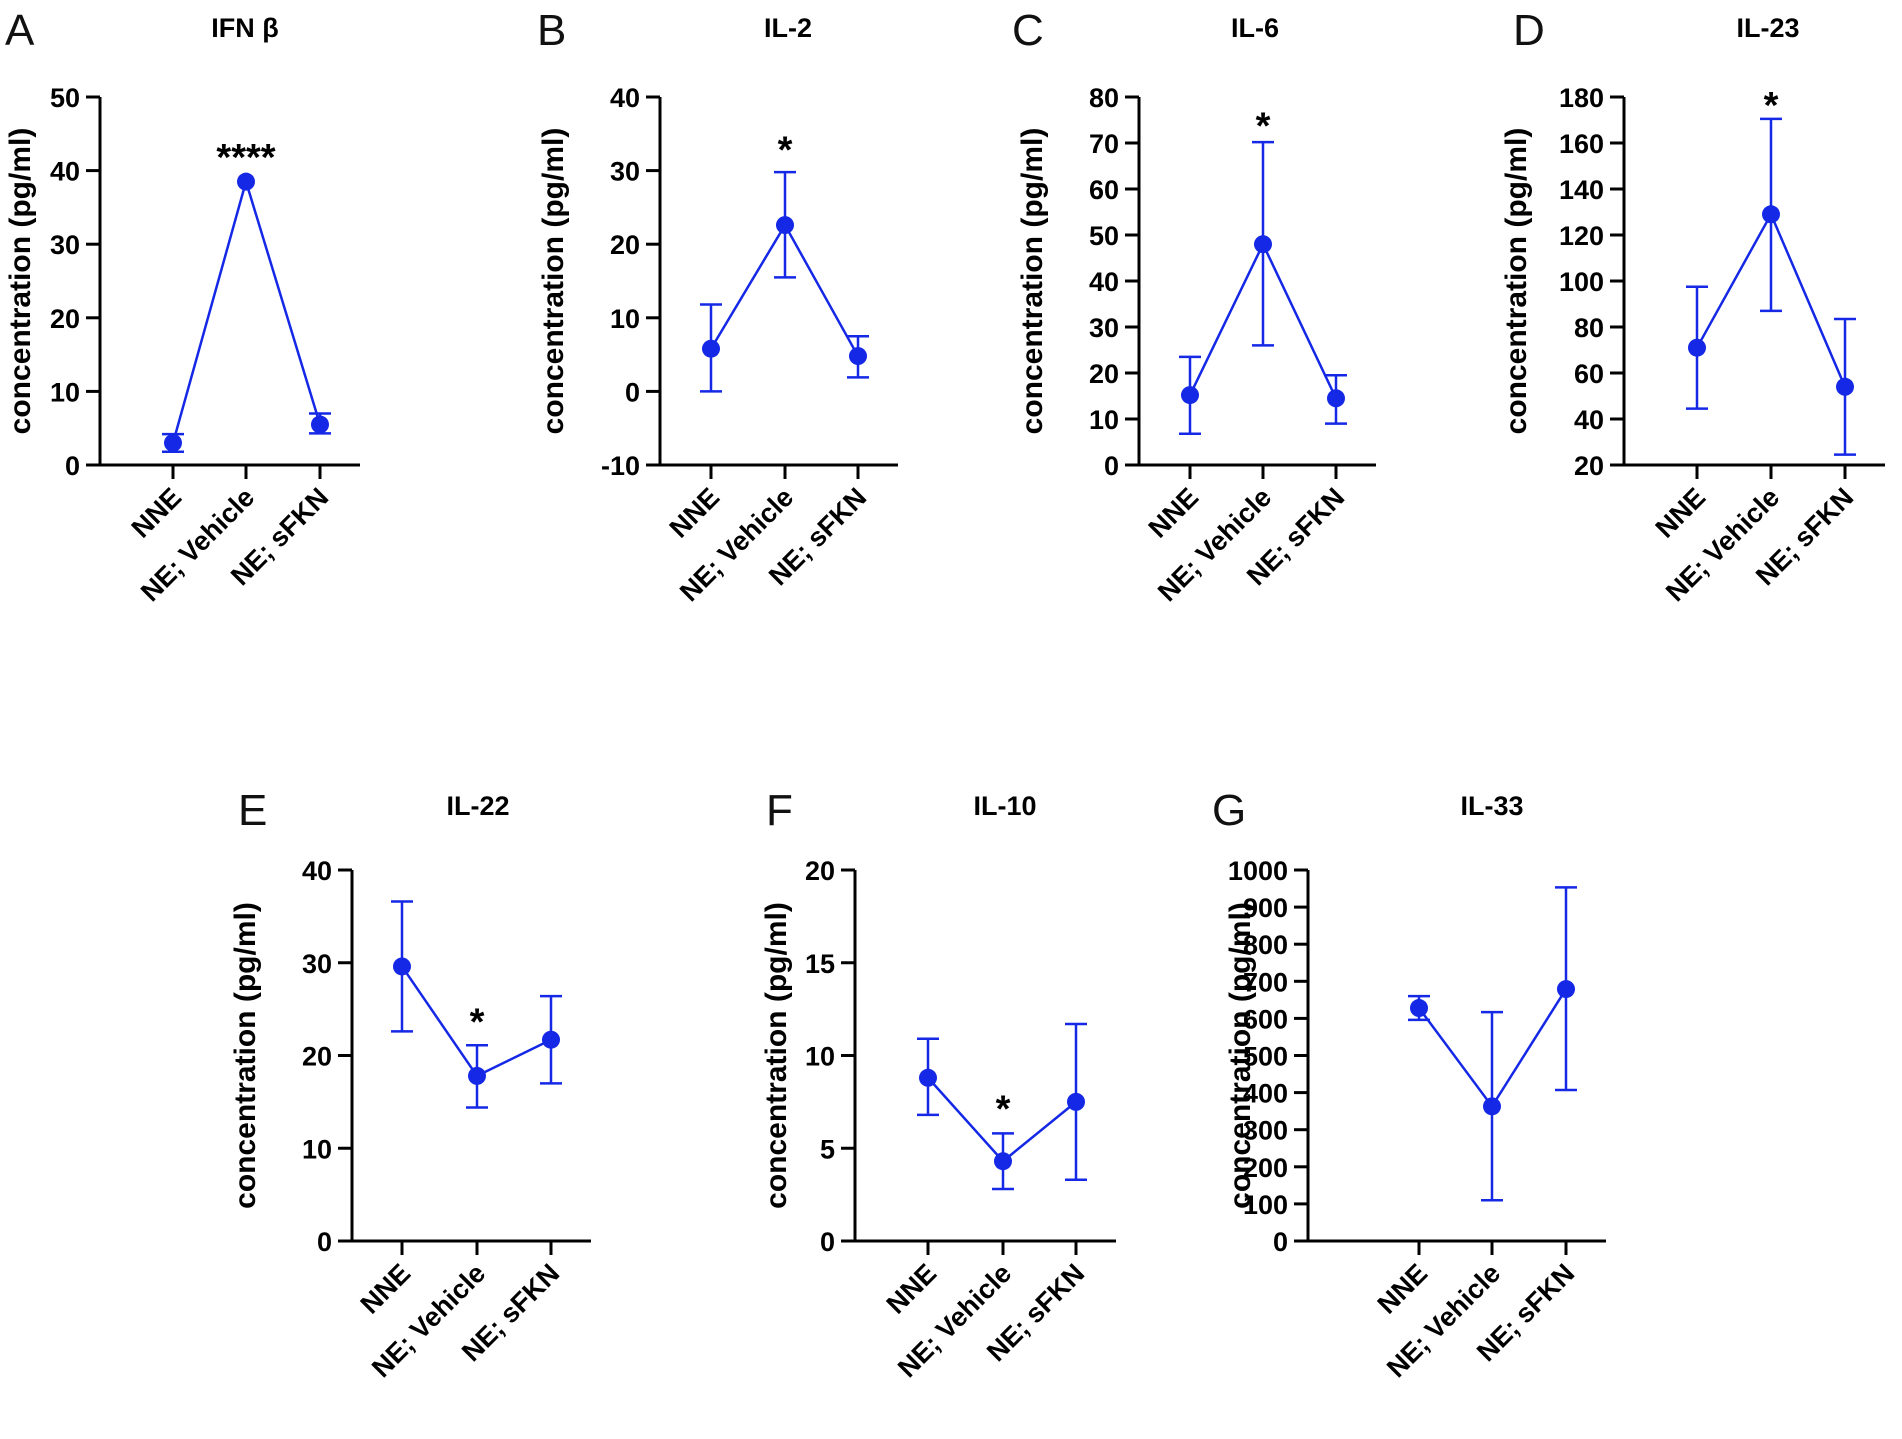  What do you see at coordinates (244, 28) in the screenshot?
I see `panel-title: IFN β` at bounding box center [244, 28].